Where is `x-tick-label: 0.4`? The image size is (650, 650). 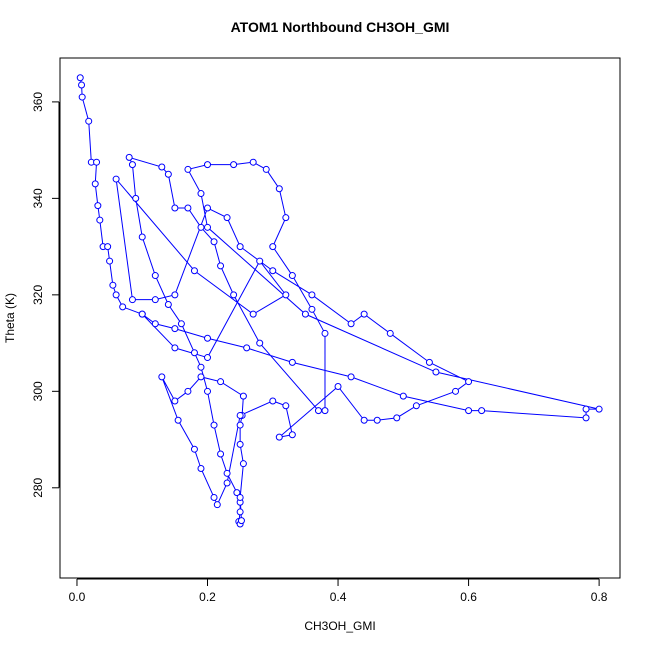 x-tick-label: 0.4 is located at coordinates (338, 597).